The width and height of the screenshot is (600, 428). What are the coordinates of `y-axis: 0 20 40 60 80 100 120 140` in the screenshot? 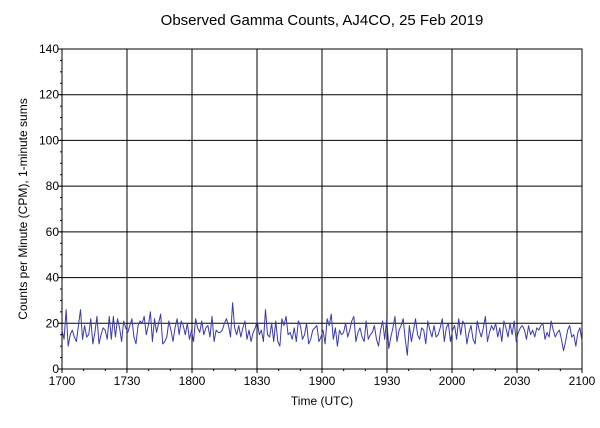 It's located at (50, 209).